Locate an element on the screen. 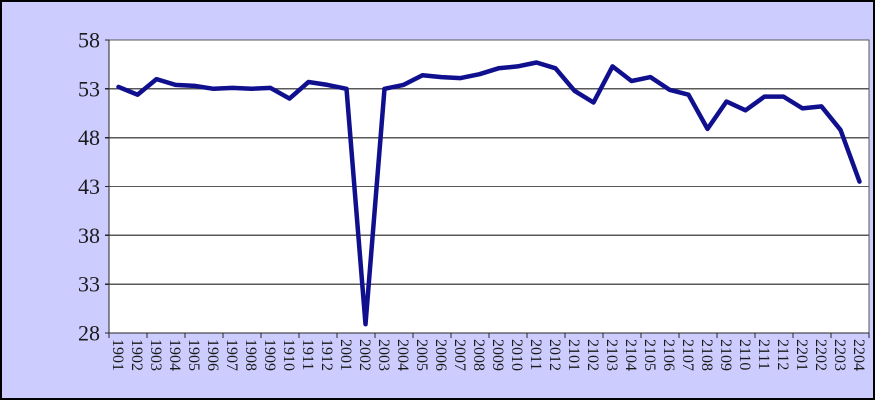  x-tick-label: 2107 is located at coordinates (687, 355).